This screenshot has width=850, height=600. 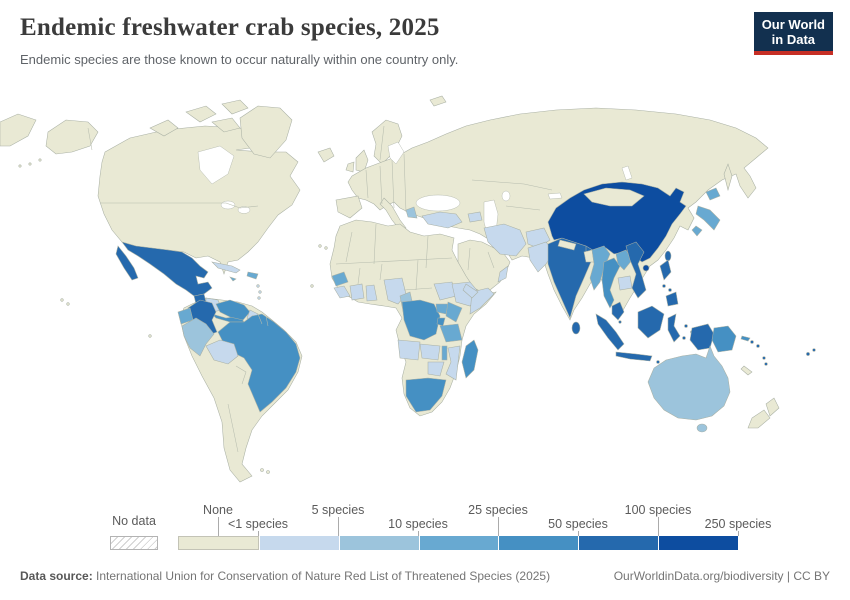 What do you see at coordinates (498, 510) in the screenshot?
I see `legend-label: 25 species` at bounding box center [498, 510].